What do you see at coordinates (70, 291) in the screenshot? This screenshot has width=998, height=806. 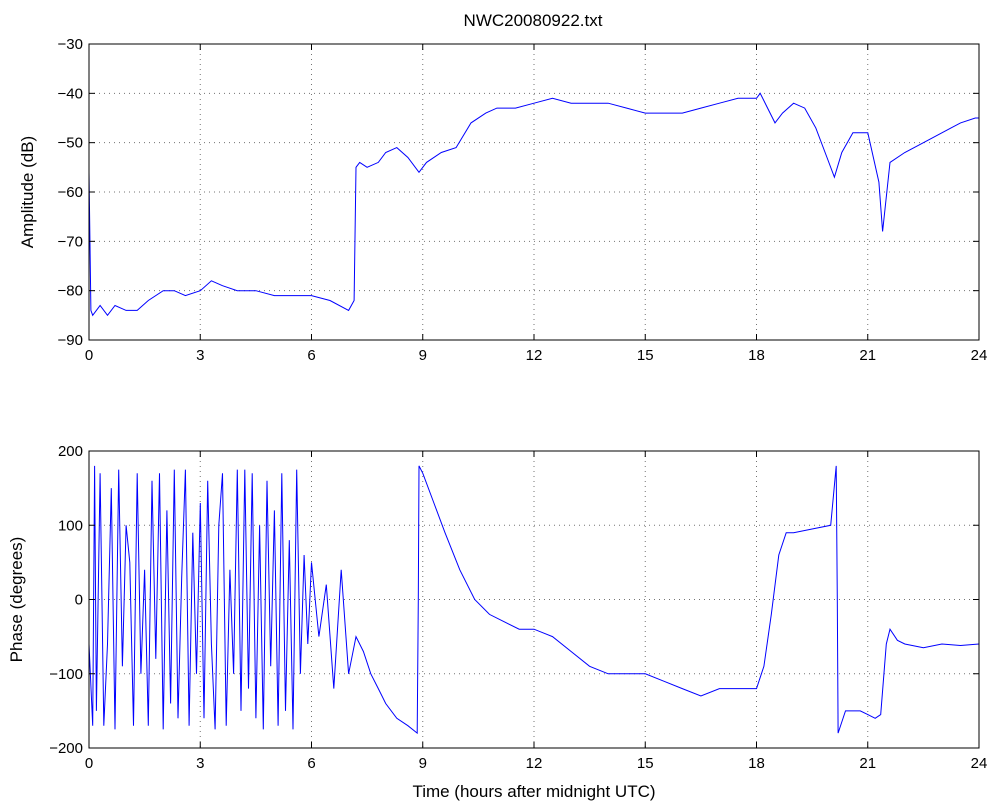 I see `y-tick-label: −80` at bounding box center [70, 291].